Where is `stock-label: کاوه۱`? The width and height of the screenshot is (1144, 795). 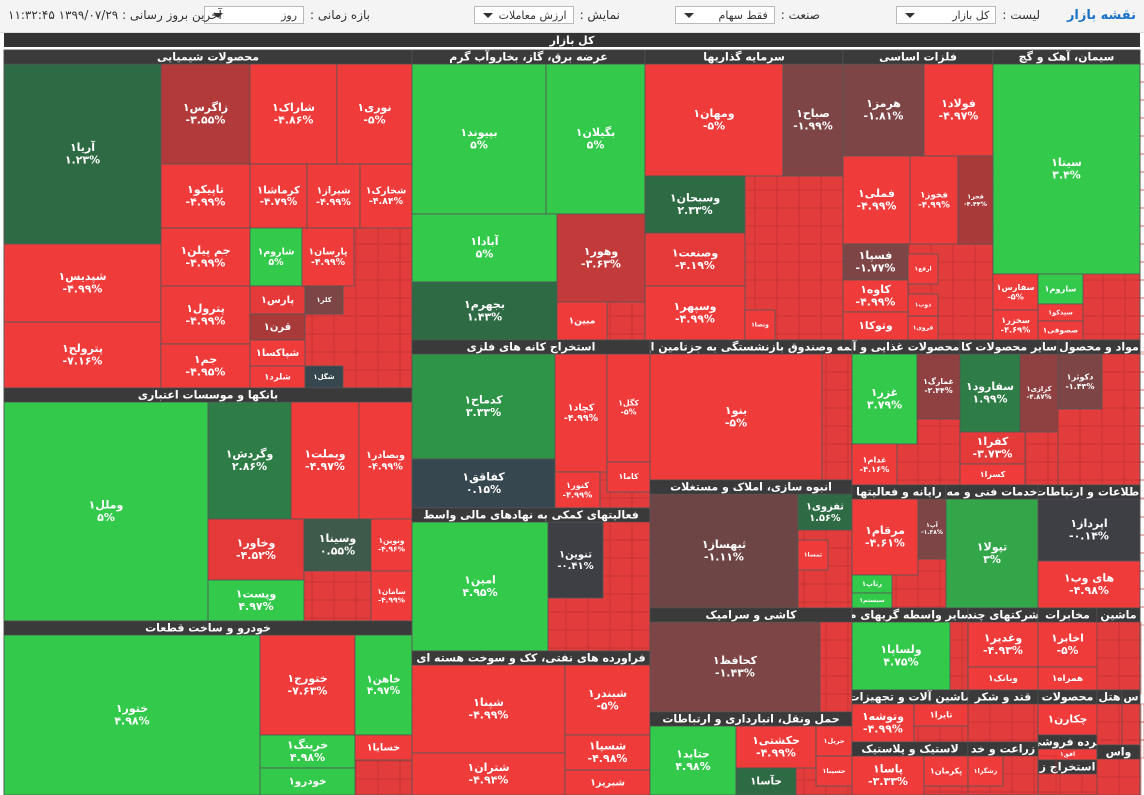 stock-label: کاوه۱ is located at coordinates (875, 289).